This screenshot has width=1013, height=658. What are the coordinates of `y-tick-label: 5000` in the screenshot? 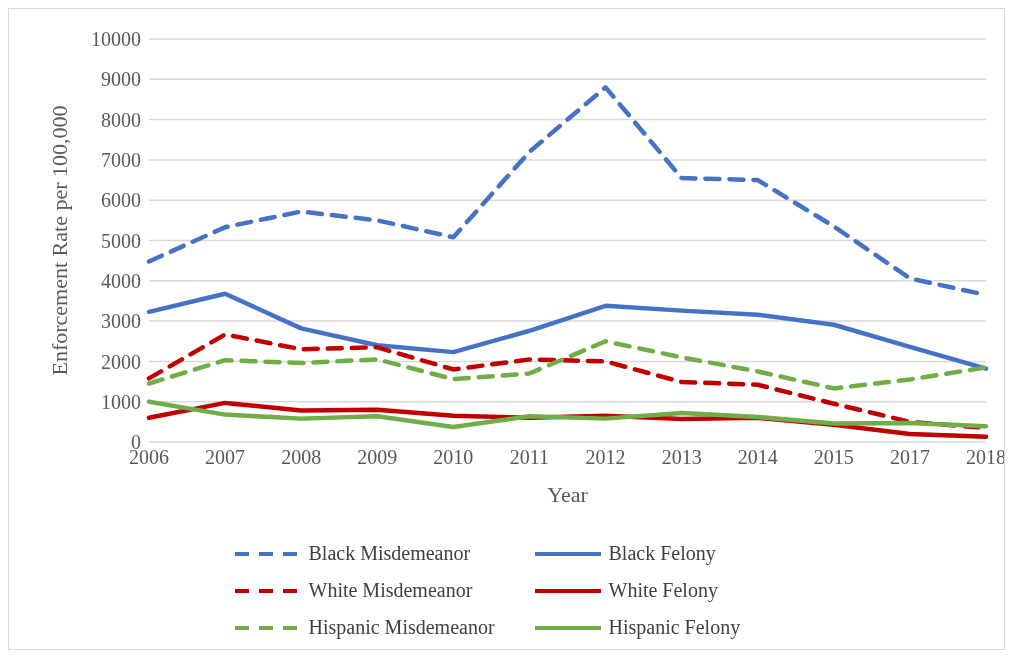 It's located at (121, 240).